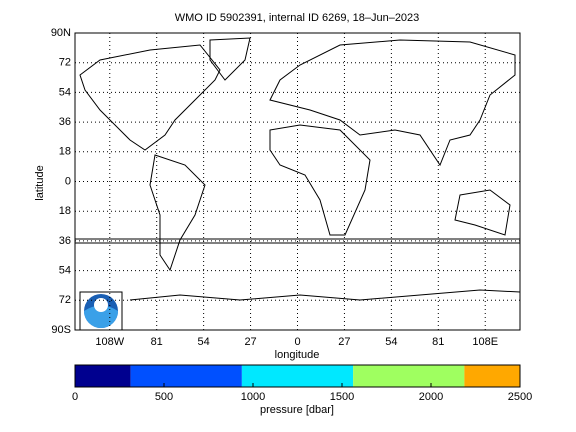 The width and height of the screenshot is (576, 432). I want to click on x-tick-label: 108E, so click(485, 342).